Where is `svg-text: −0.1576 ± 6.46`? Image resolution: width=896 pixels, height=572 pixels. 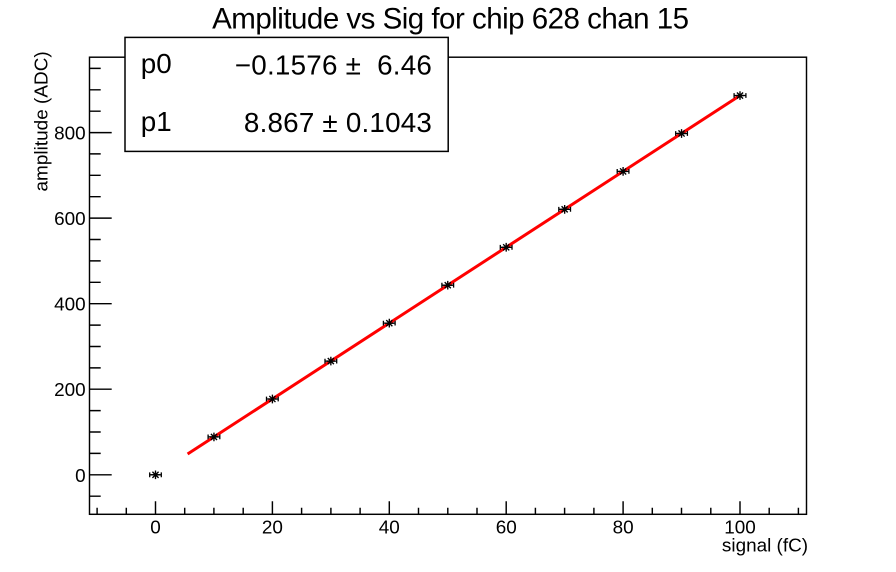
svg-text: −0.1576 ± 6.46 is located at coordinates (333, 65).